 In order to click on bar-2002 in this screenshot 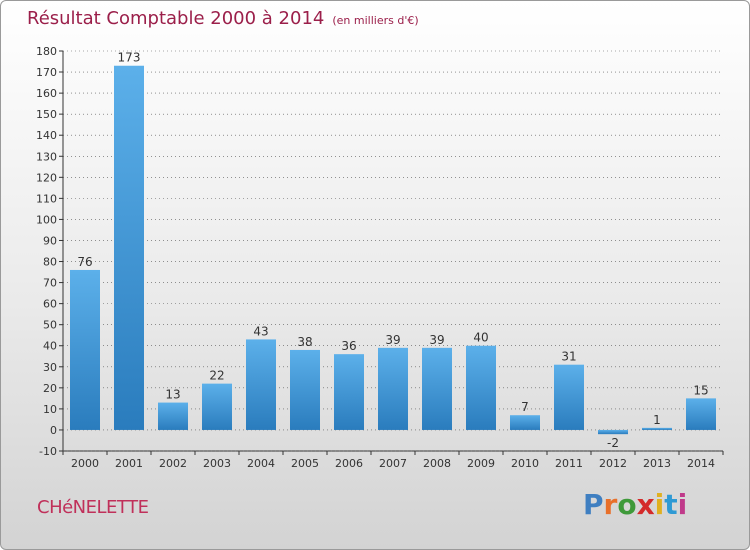, I will do `click(173, 416)`.